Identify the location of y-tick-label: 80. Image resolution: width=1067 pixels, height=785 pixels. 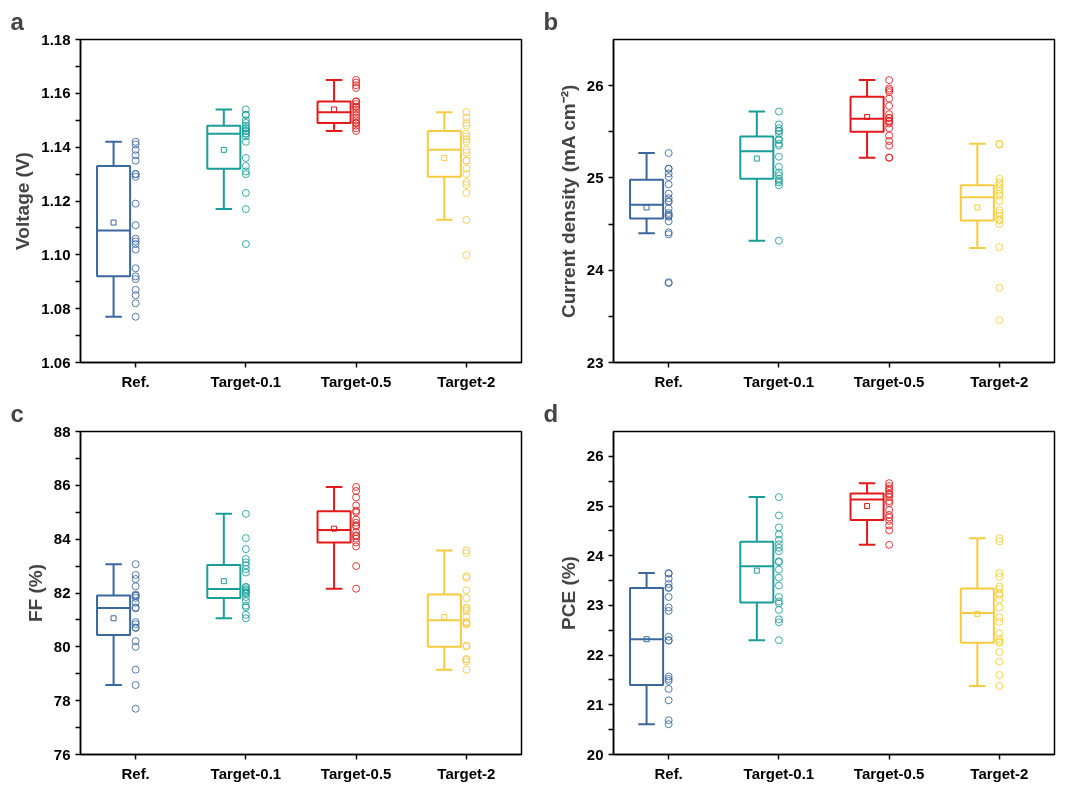
(62, 646).